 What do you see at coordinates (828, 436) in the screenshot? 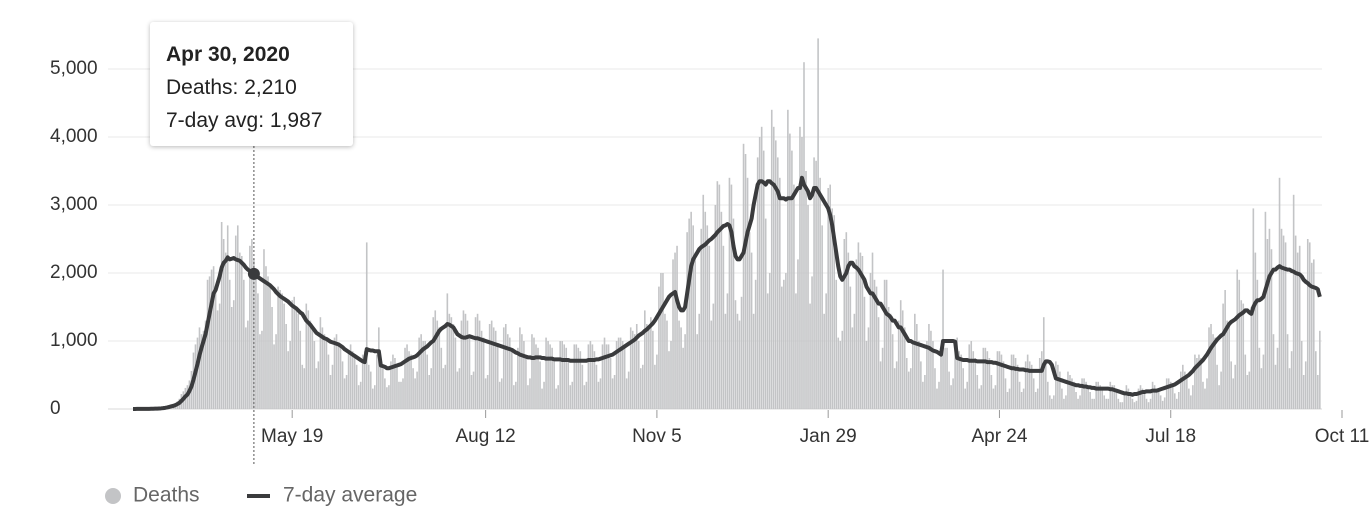
I see `x-tick-label: Jan 29` at bounding box center [828, 436].